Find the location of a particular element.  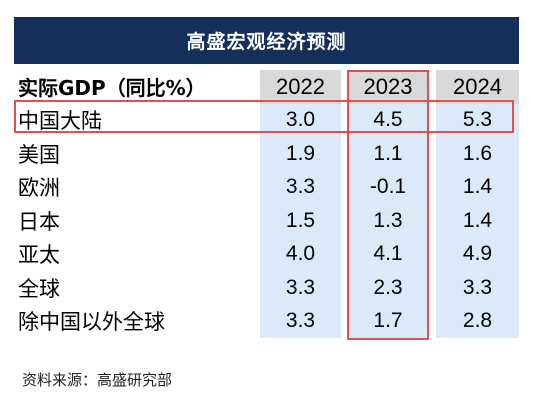

value-cell: 5.3 is located at coordinates (477, 120).